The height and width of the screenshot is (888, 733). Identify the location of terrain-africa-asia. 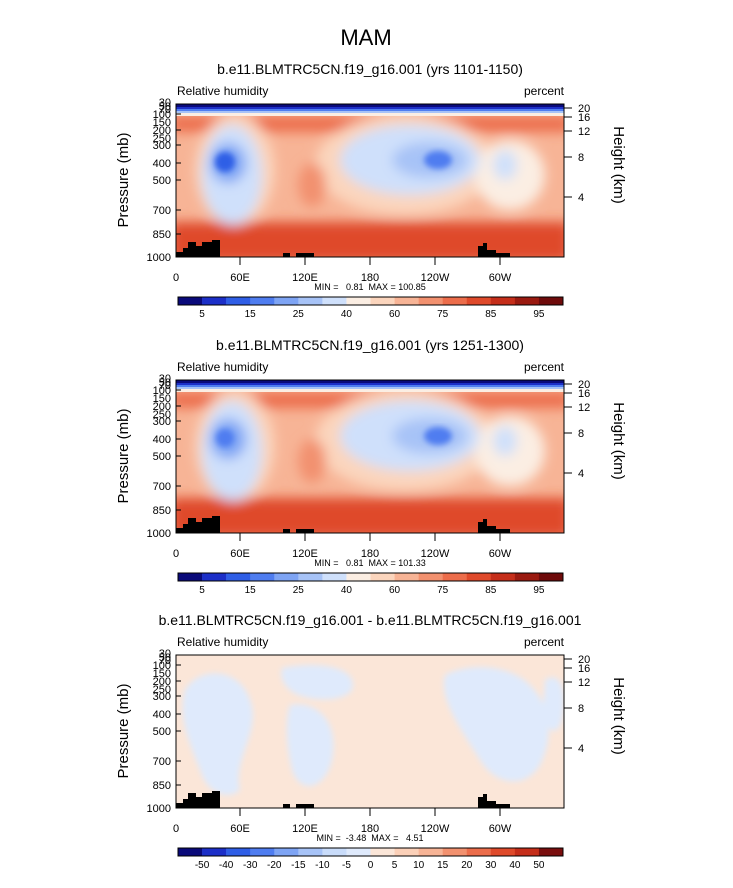
(201, 799).